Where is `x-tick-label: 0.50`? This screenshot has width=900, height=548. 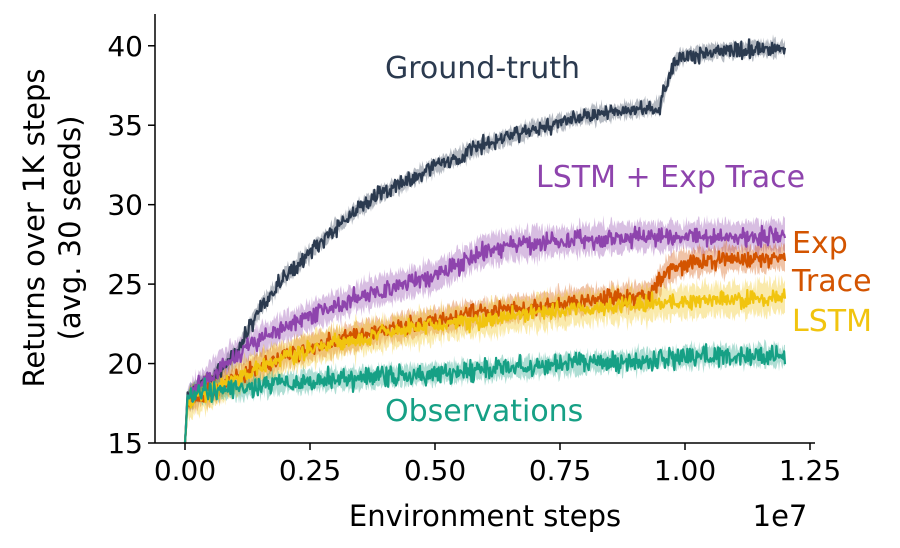 x-tick-label: 0.50 is located at coordinates (435, 470).